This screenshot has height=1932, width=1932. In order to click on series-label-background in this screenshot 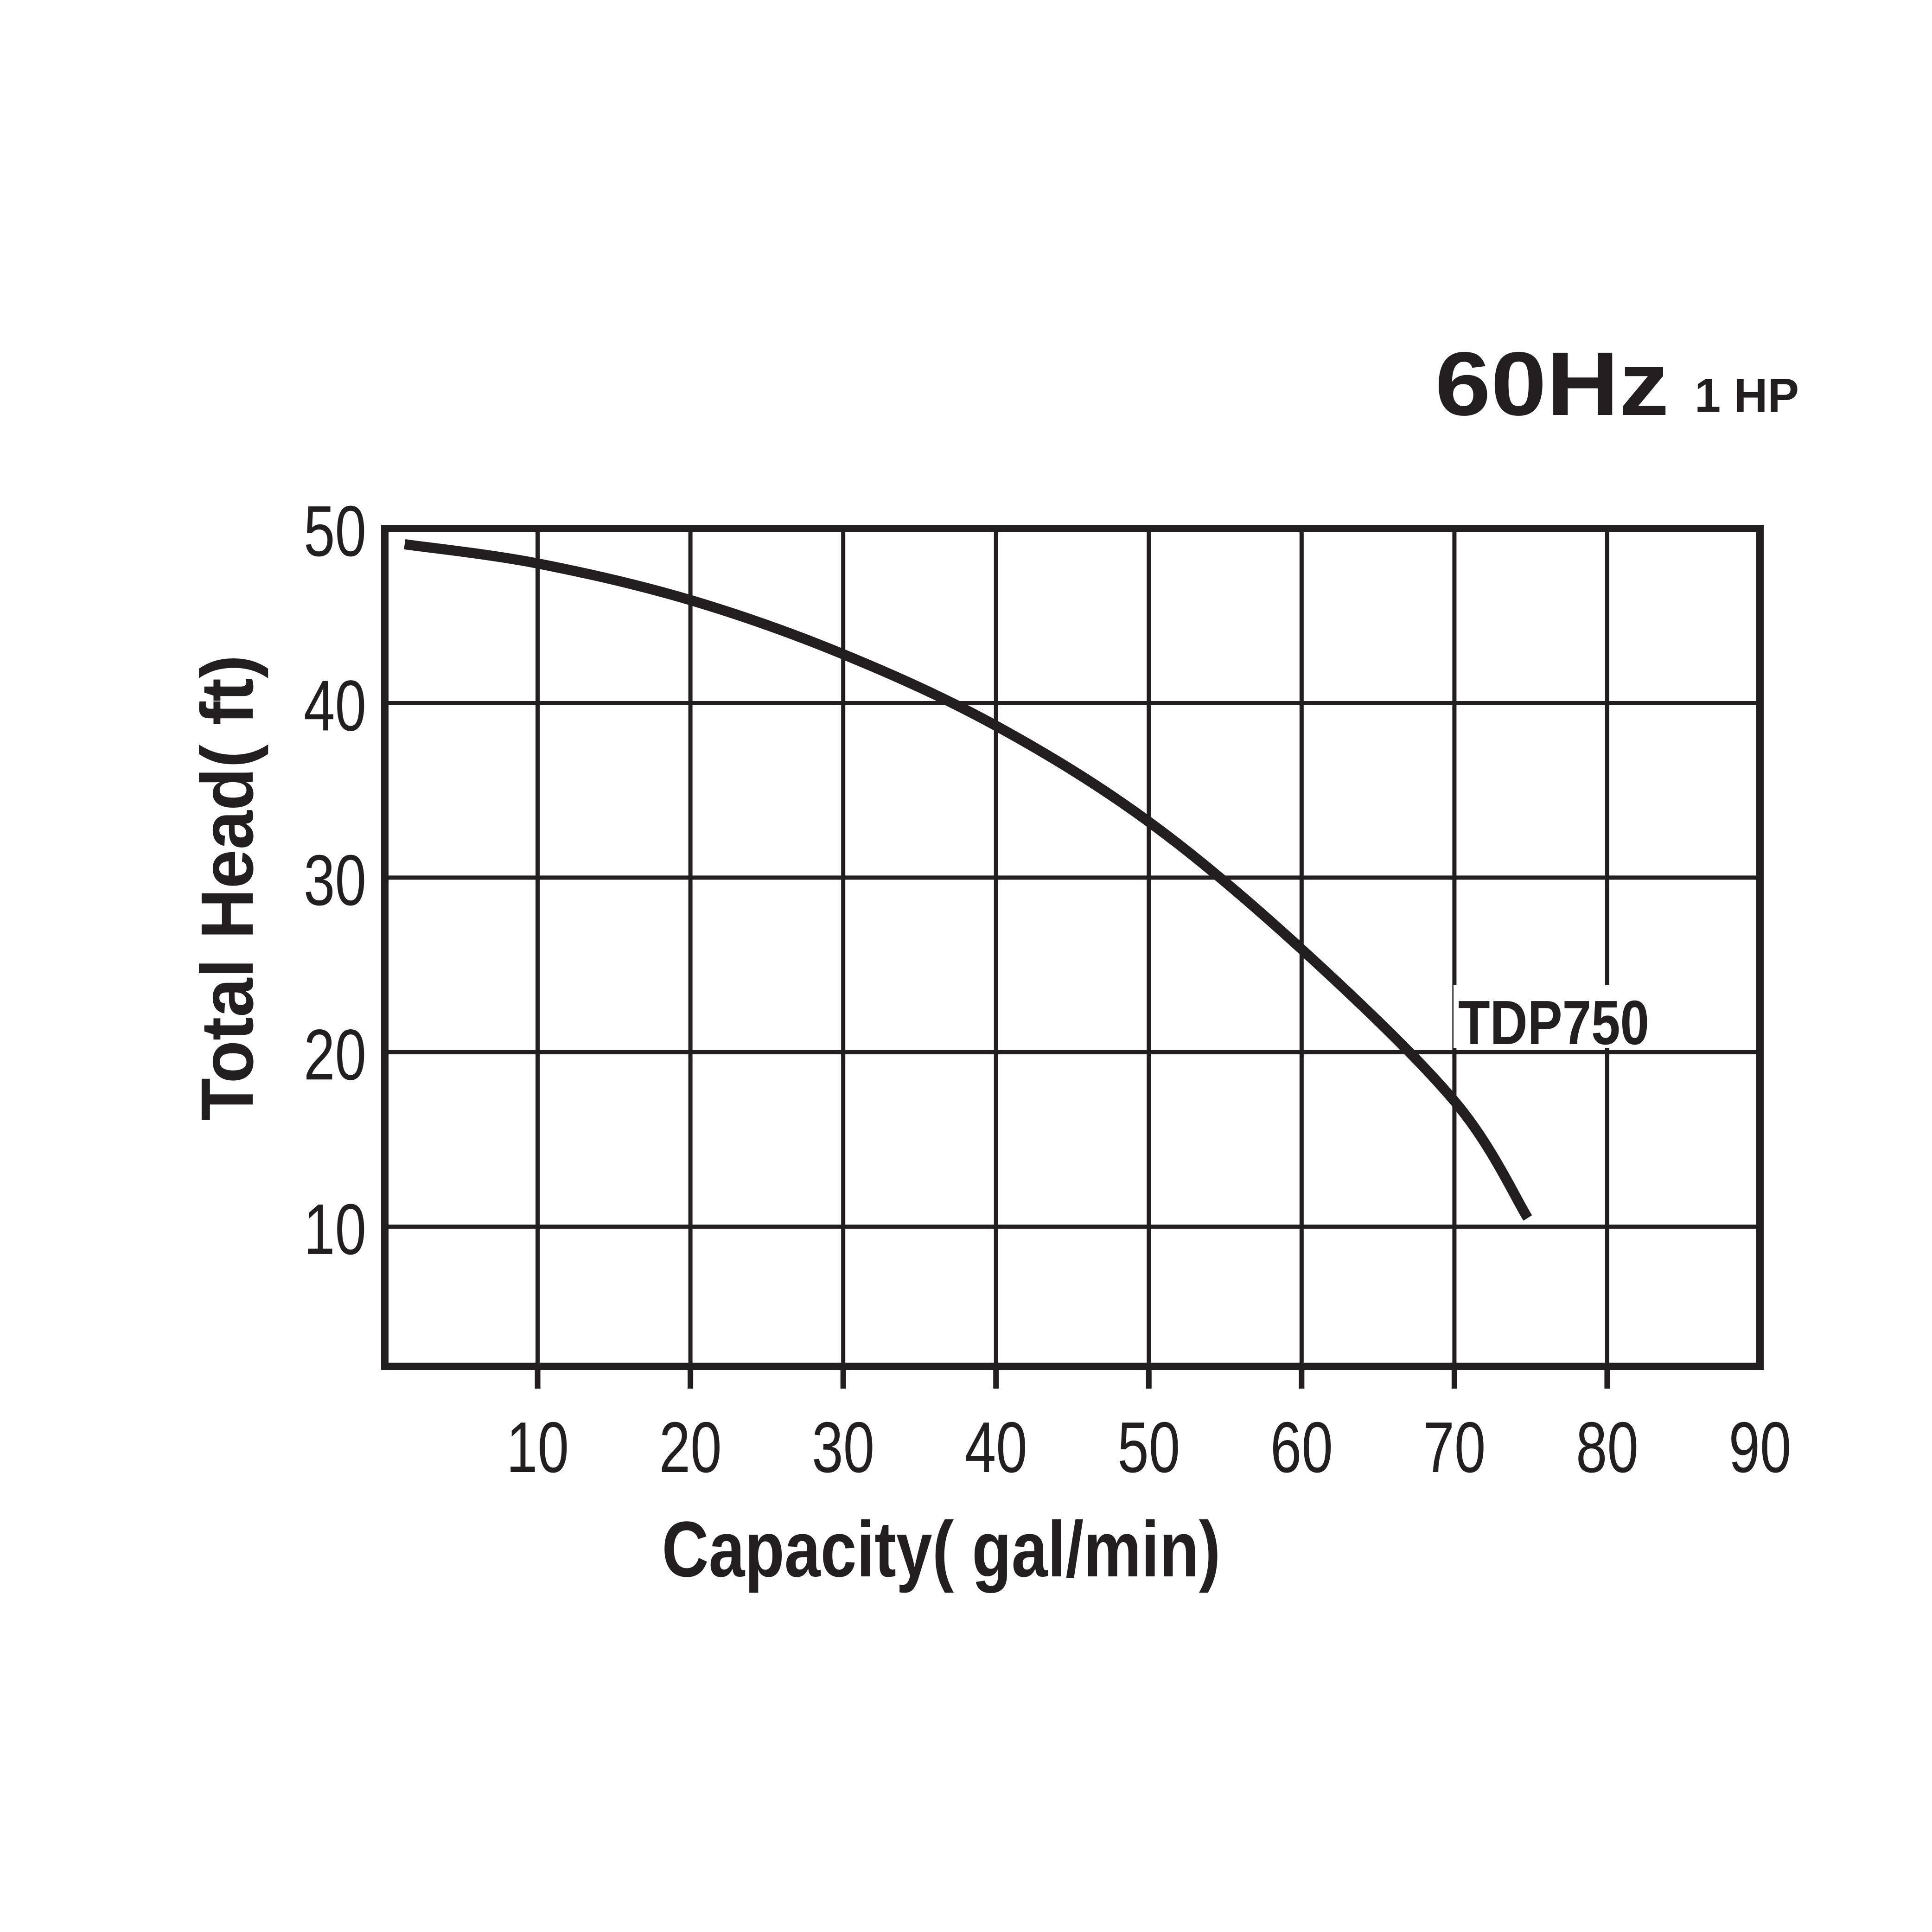, I will do `click(1556, 1017)`.